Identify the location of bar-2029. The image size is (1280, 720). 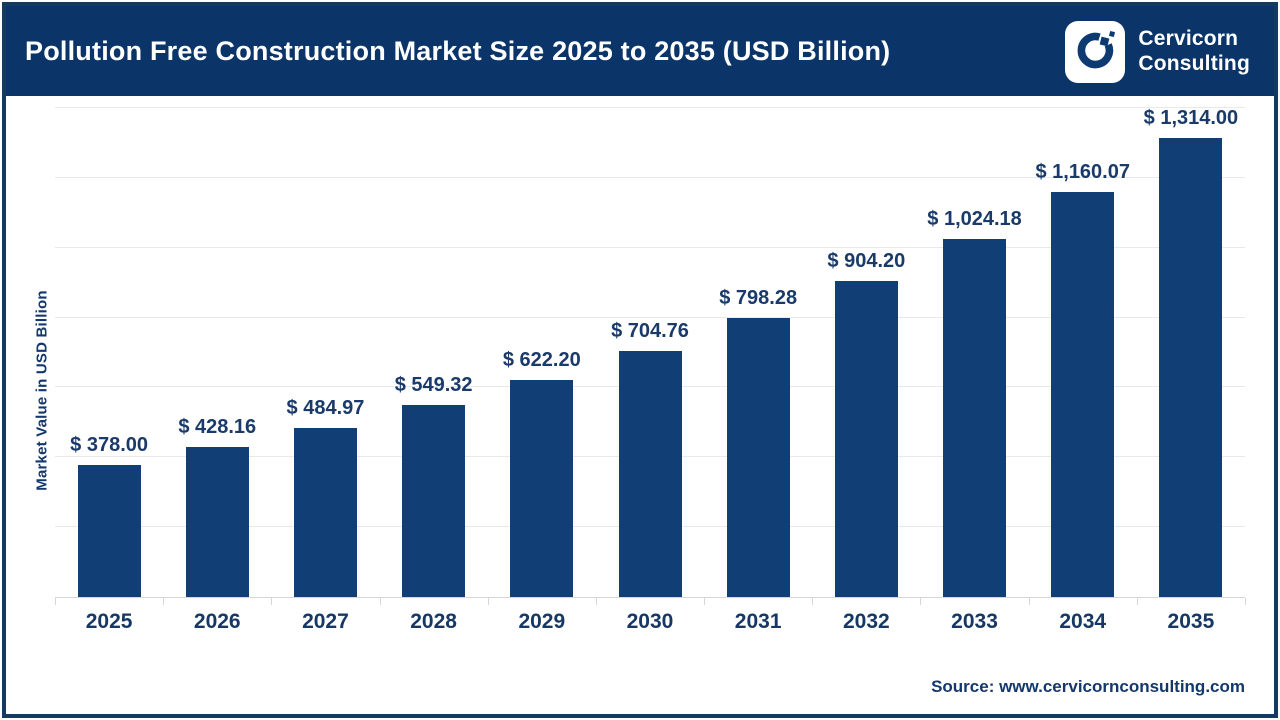
(542, 488).